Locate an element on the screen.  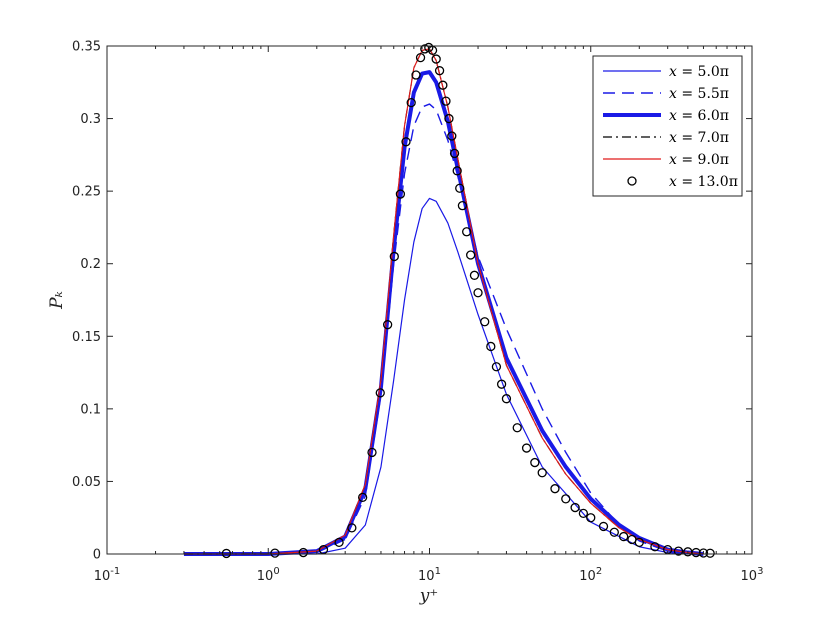
y-axis-label: Pₖ is located at coordinates (57, 300).